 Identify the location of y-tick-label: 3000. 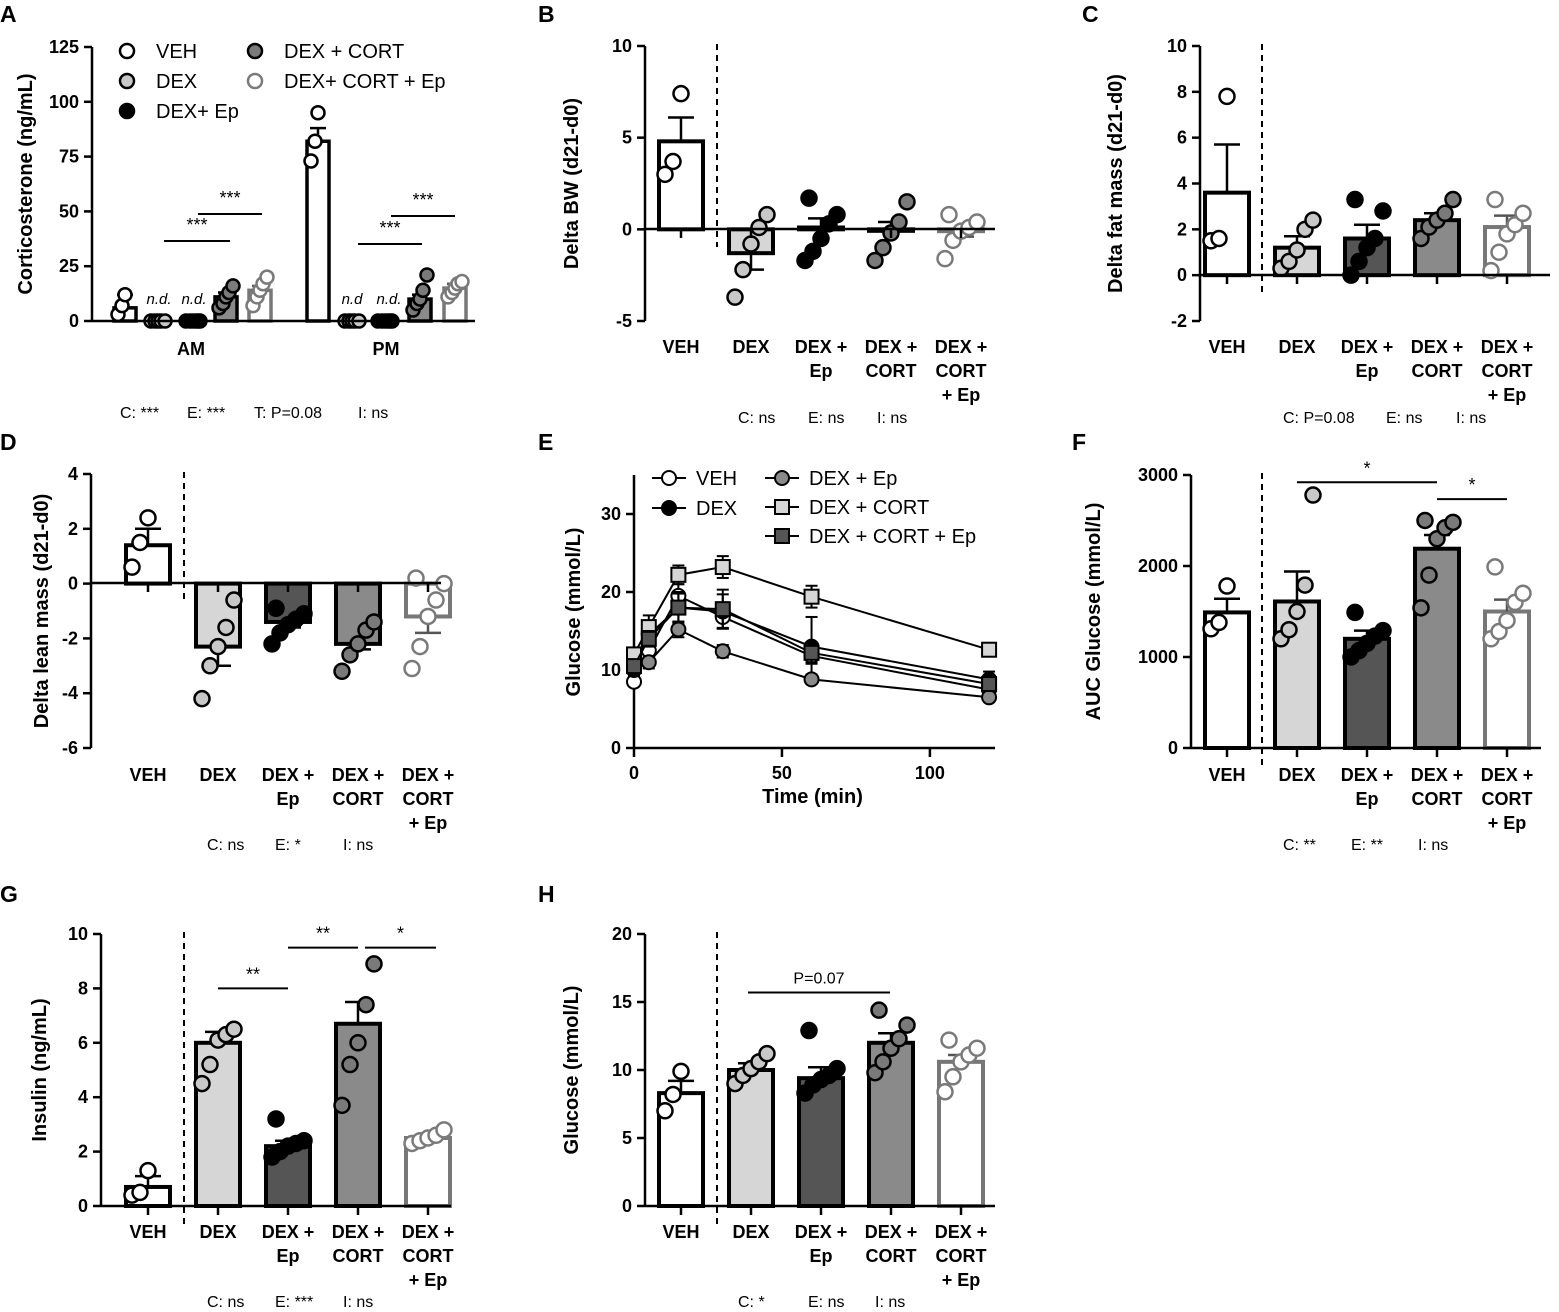
(1158, 475).